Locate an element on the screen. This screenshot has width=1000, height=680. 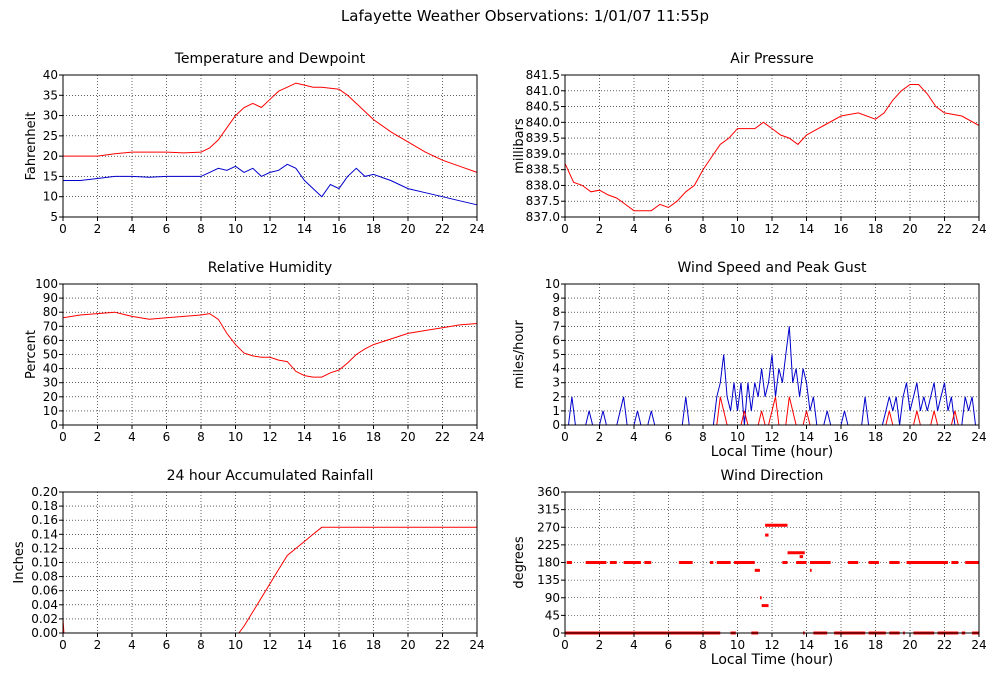
y-tick-label: 841.0 is located at coordinates (543, 91).